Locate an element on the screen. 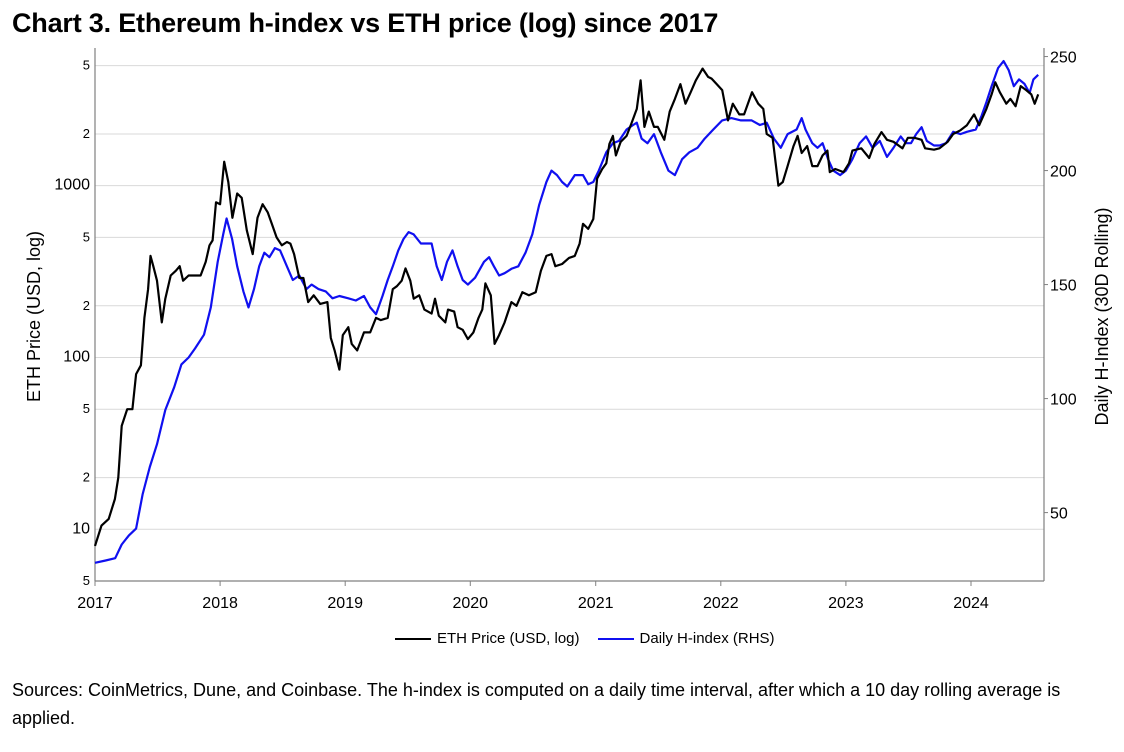  y-tick-label: 100 is located at coordinates (76, 356).